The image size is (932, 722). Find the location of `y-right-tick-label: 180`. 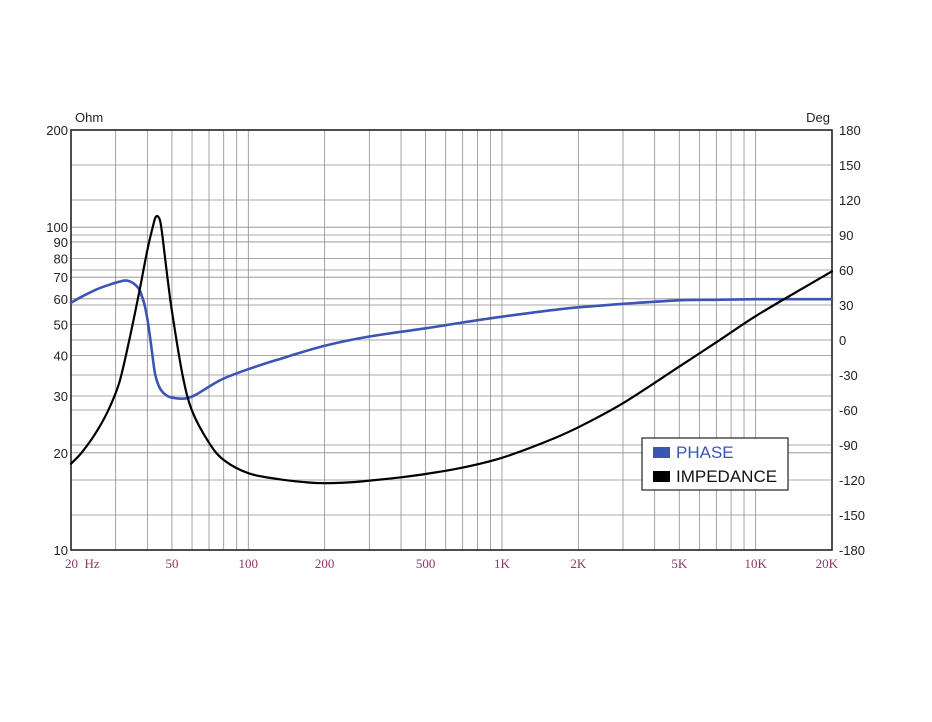

y-right-tick-label: 180 is located at coordinates (850, 130).